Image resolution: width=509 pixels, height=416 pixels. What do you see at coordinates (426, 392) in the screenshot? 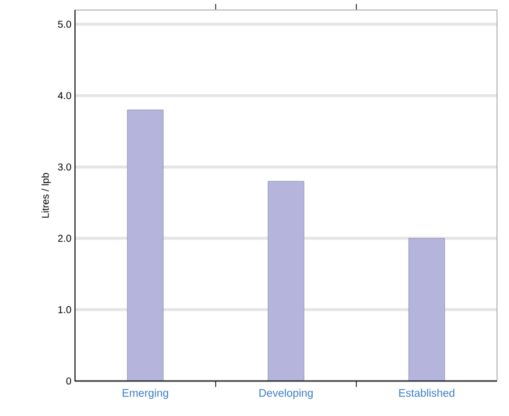
I see `x-tick-label: Established` at bounding box center [426, 392].